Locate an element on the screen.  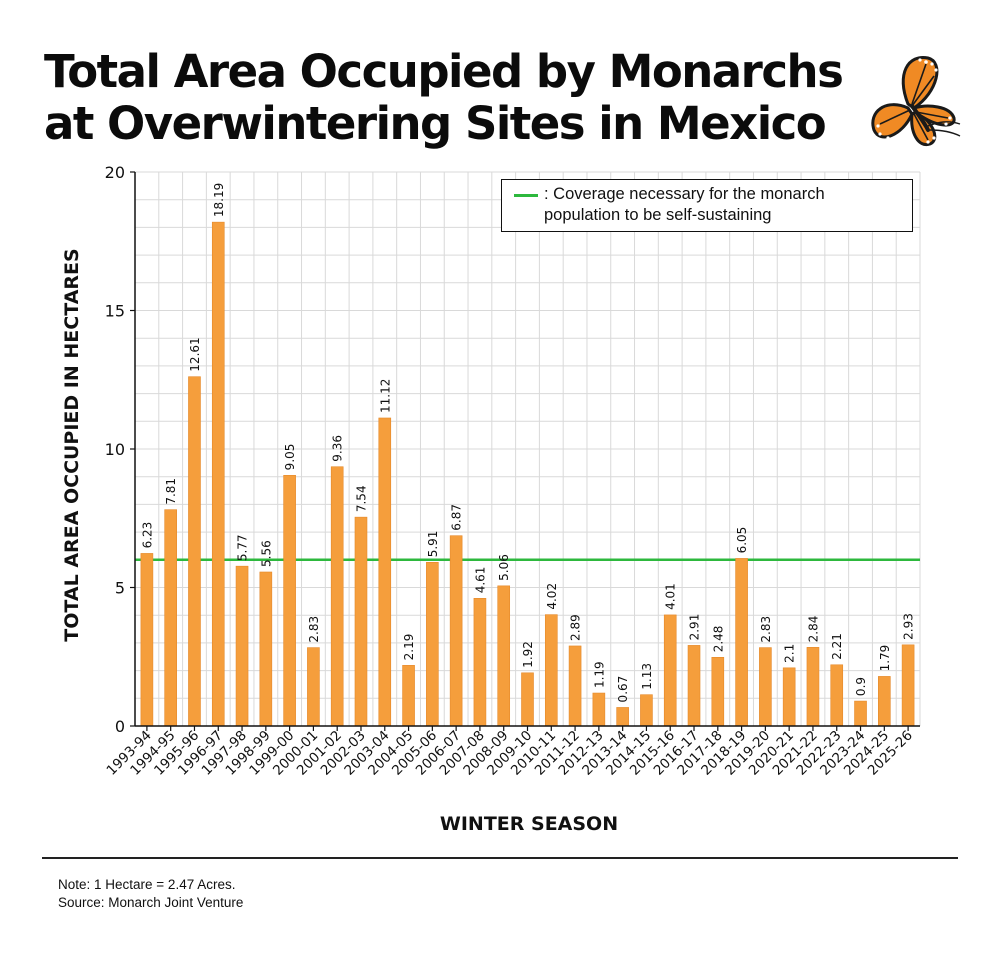
data-label-1994-95: 7.81 is located at coordinates (171, 491).